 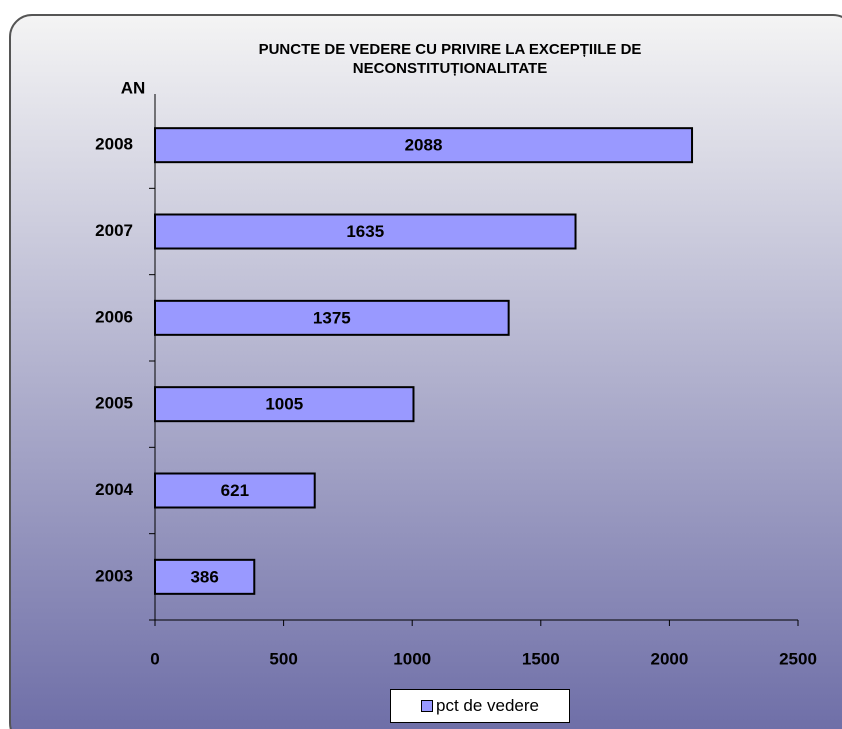 I want to click on y-tick-label: 2004, so click(x=114, y=489).